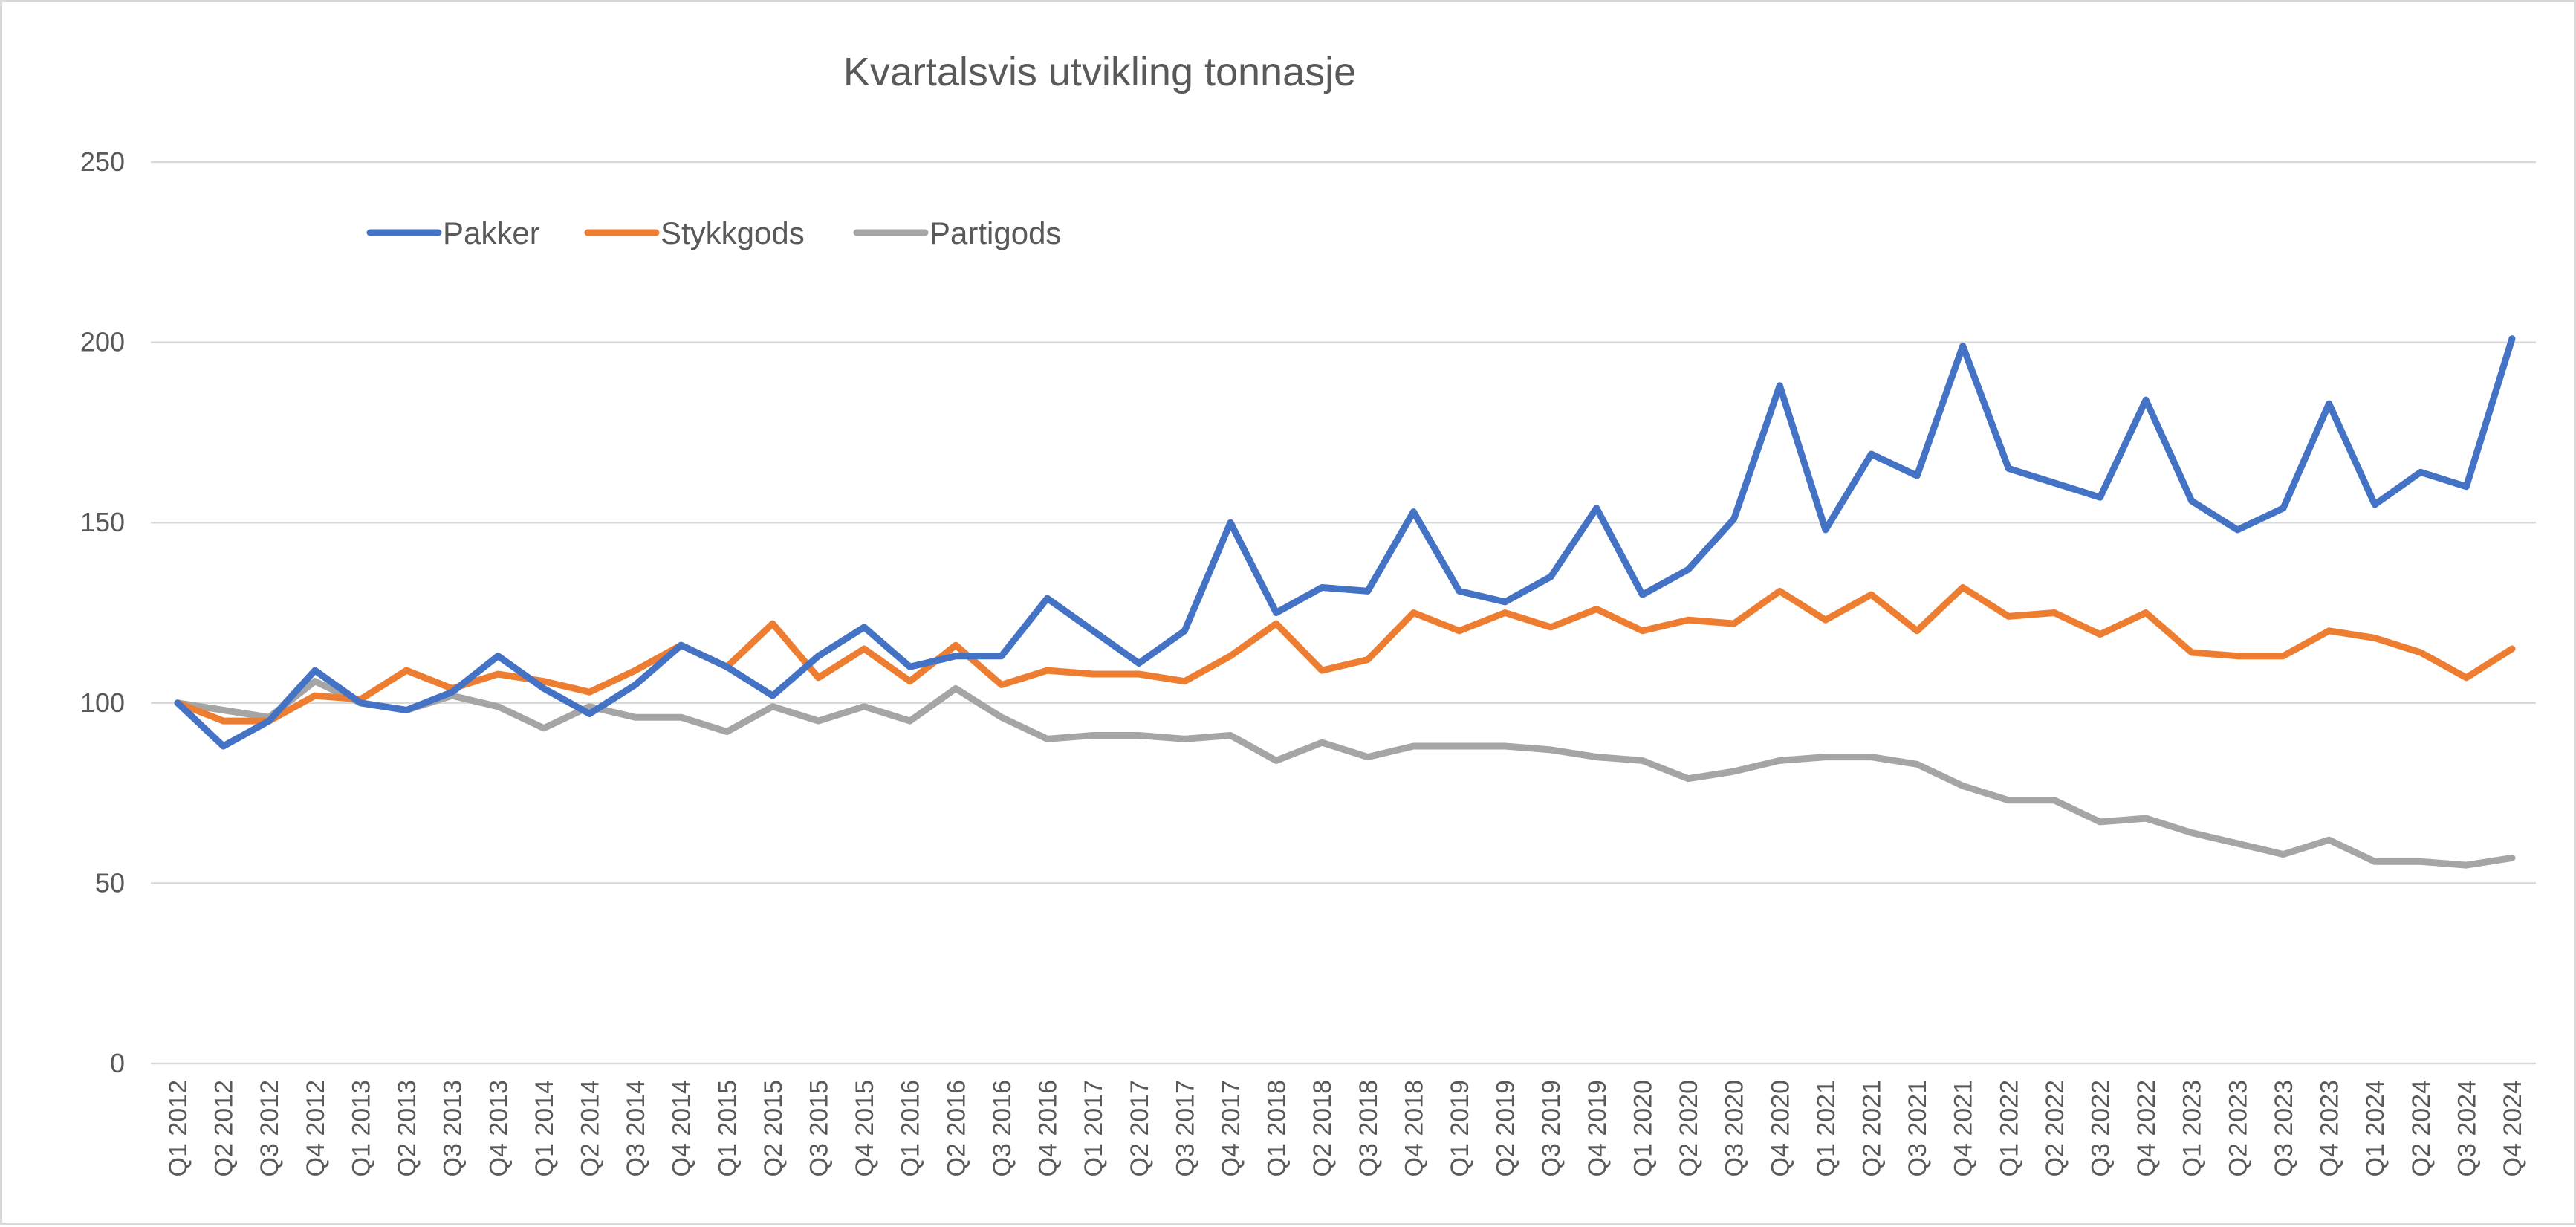 The image size is (2576, 1227). What do you see at coordinates (1094, 1128) in the screenshot?
I see `x-tick-label: Q1 2017` at bounding box center [1094, 1128].